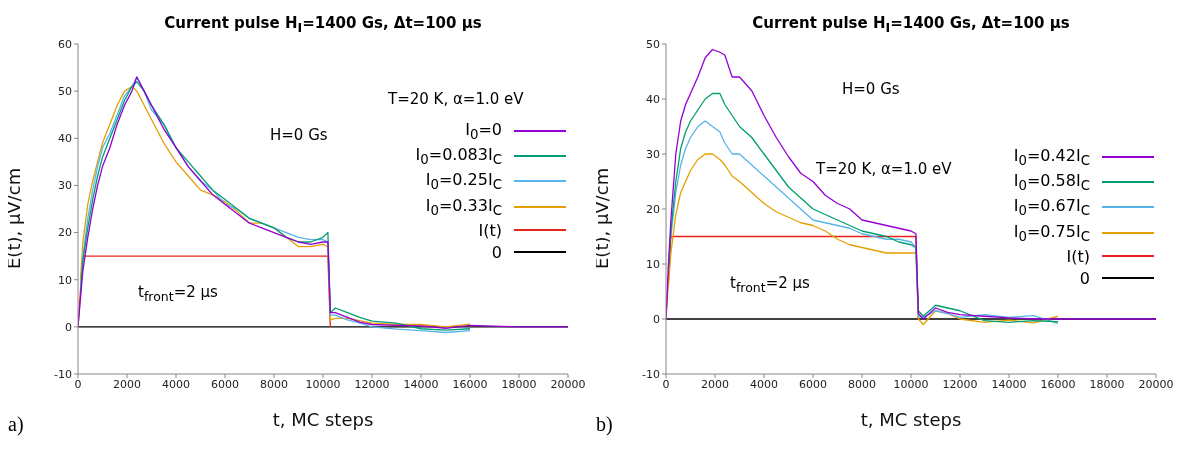  I want to click on legend-label: I$_{0}$=0.25I$_{C}$, so click(463, 181).